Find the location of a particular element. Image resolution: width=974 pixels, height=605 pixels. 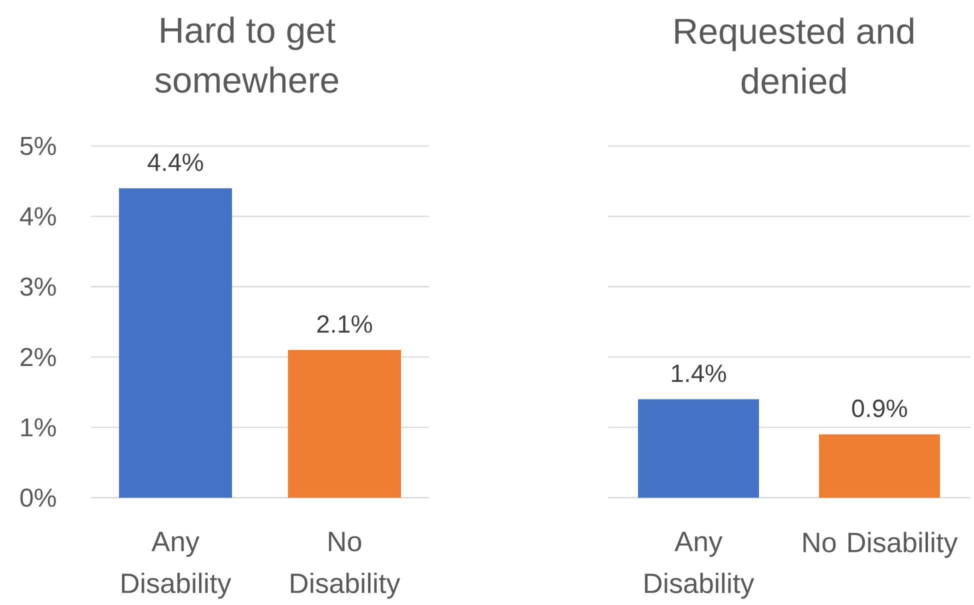

data-label: 0.9% is located at coordinates (880, 409).